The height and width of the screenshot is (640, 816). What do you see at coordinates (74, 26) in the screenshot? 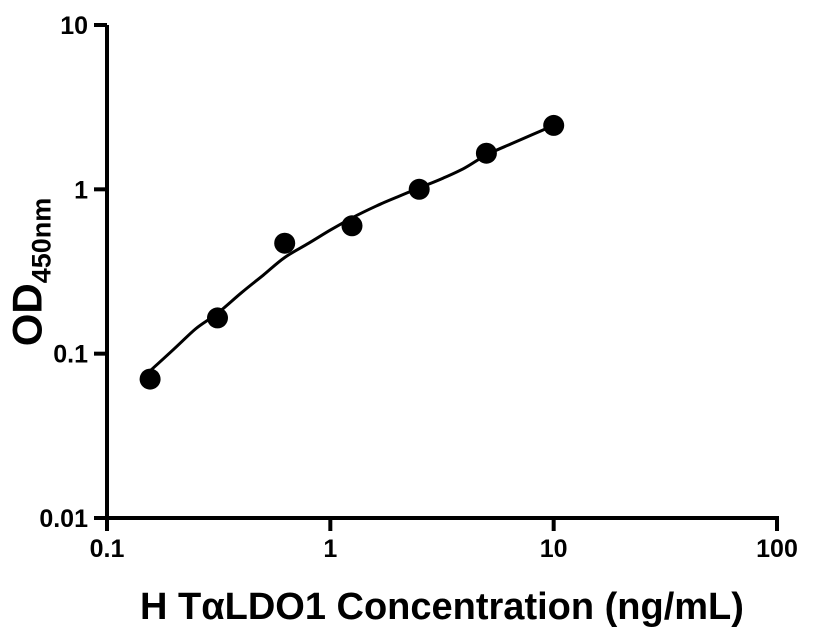
I see `y-tick-label: 10` at bounding box center [74, 26].